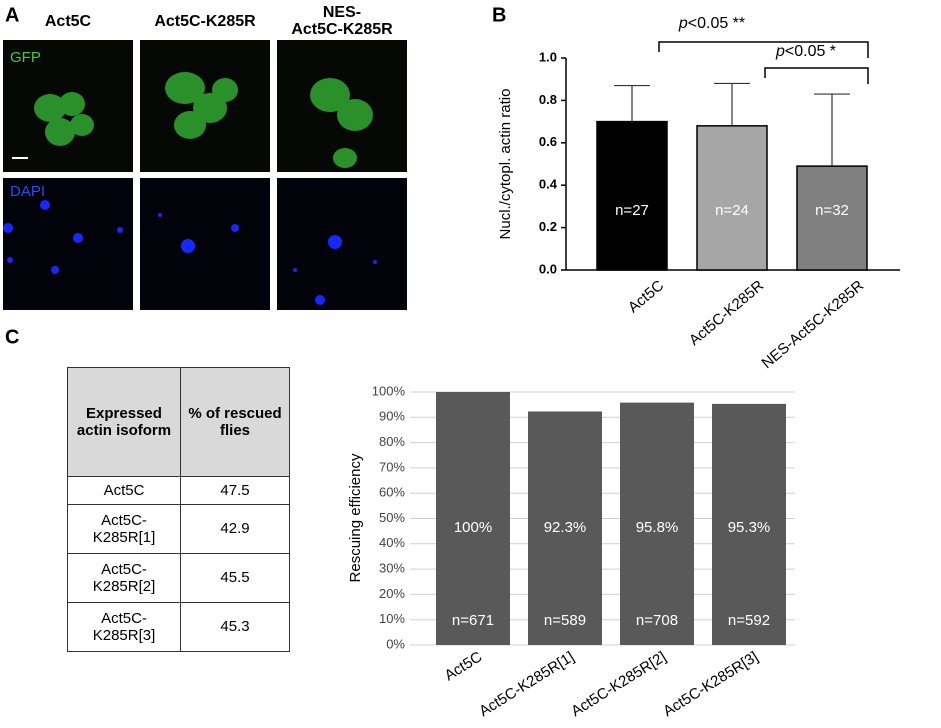 The height and width of the screenshot is (728, 941). What do you see at coordinates (473, 620) in the screenshot?
I see `bar-annotation: n=671` at bounding box center [473, 620].